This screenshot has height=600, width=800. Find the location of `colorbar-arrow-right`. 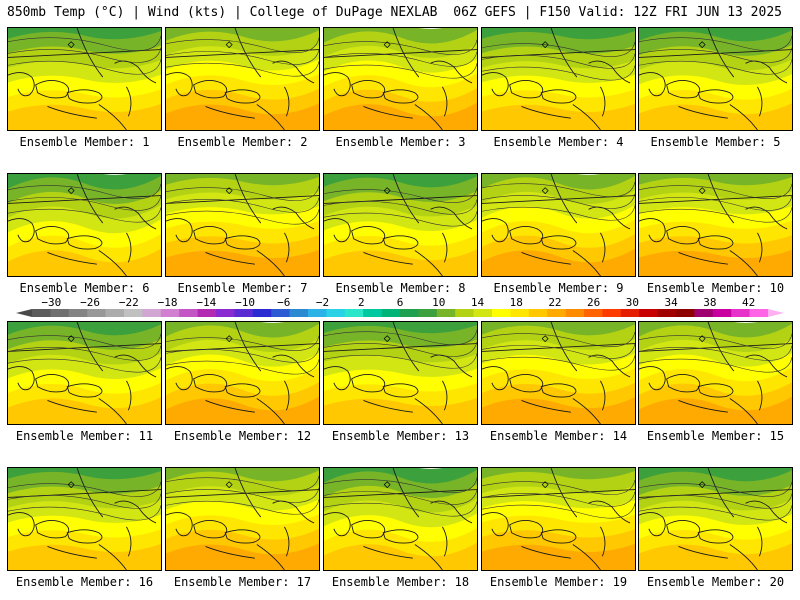

colorbar-arrow-right is located at coordinates (776, 313).